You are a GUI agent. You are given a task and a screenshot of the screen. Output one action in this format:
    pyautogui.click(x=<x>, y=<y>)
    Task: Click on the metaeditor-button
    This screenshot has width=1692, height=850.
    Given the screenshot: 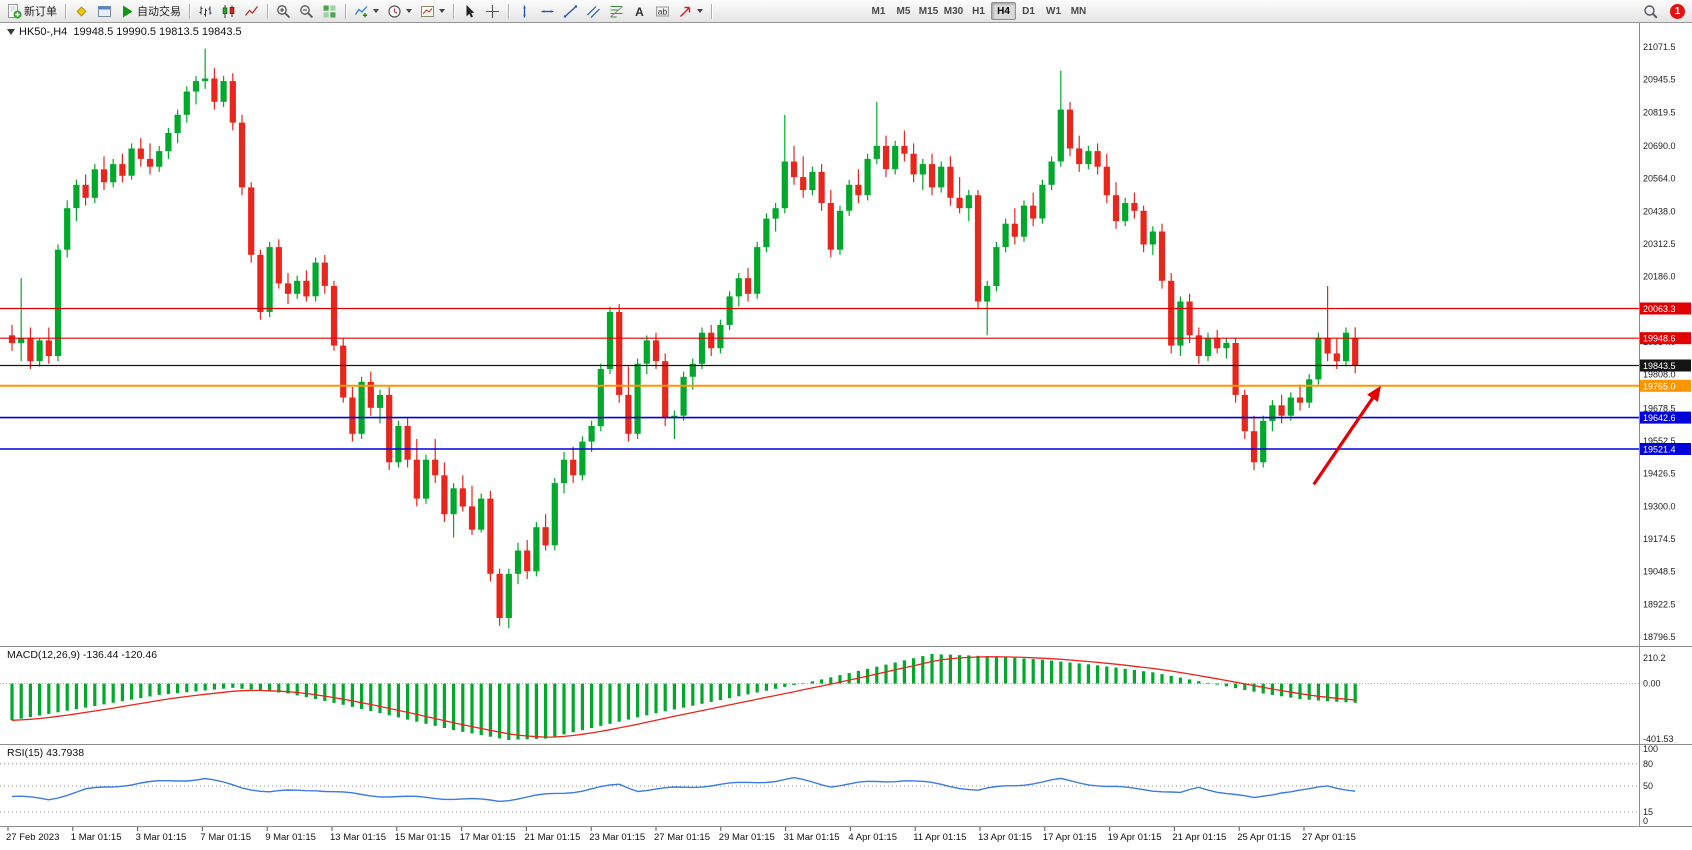 What is the action you would take?
    pyautogui.click(x=81, y=11)
    